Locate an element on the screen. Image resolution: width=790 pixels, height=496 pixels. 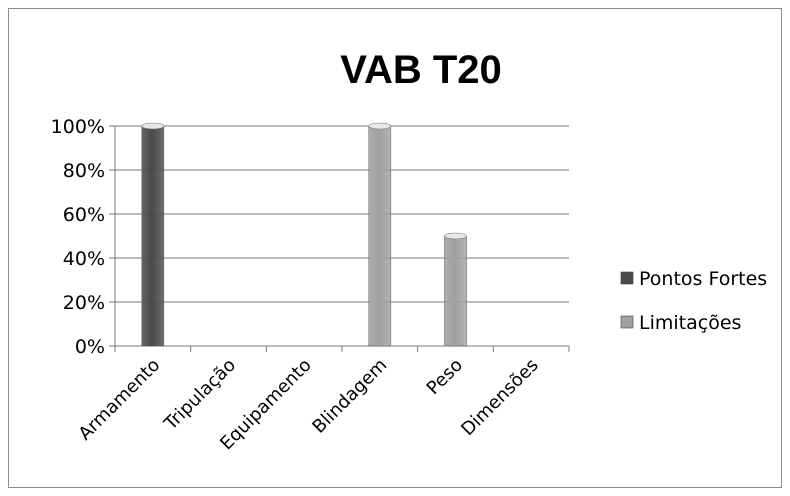
legend-label: Pontos Fortes is located at coordinates (703, 279).